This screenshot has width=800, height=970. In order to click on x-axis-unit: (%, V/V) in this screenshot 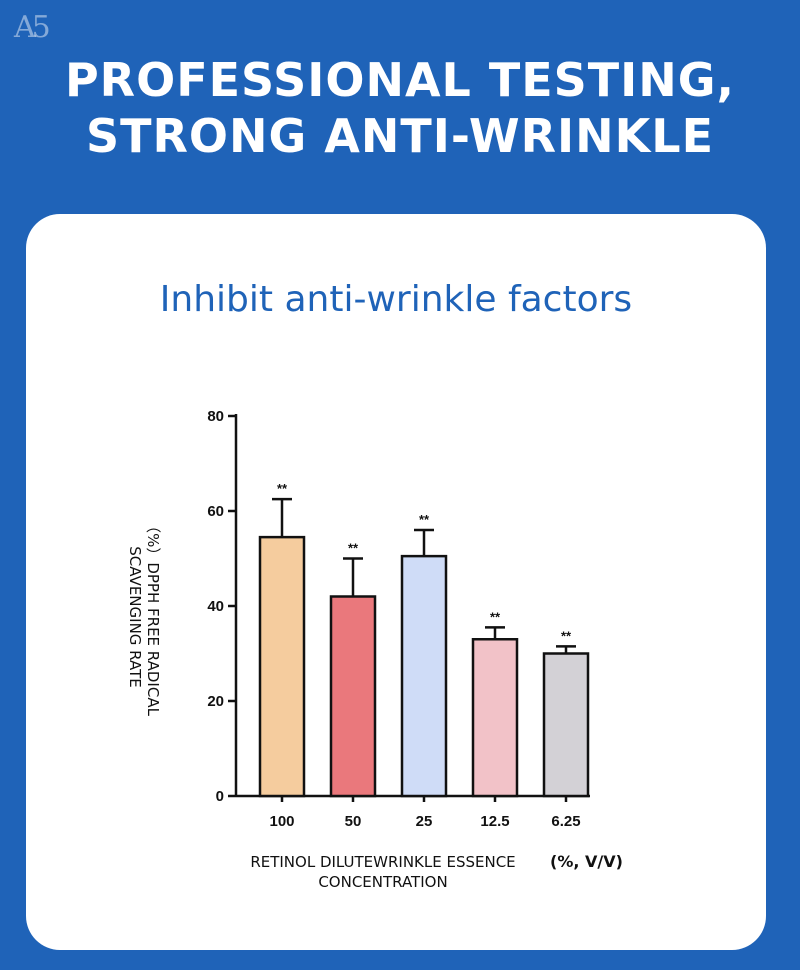, I will do `click(586, 861)`.